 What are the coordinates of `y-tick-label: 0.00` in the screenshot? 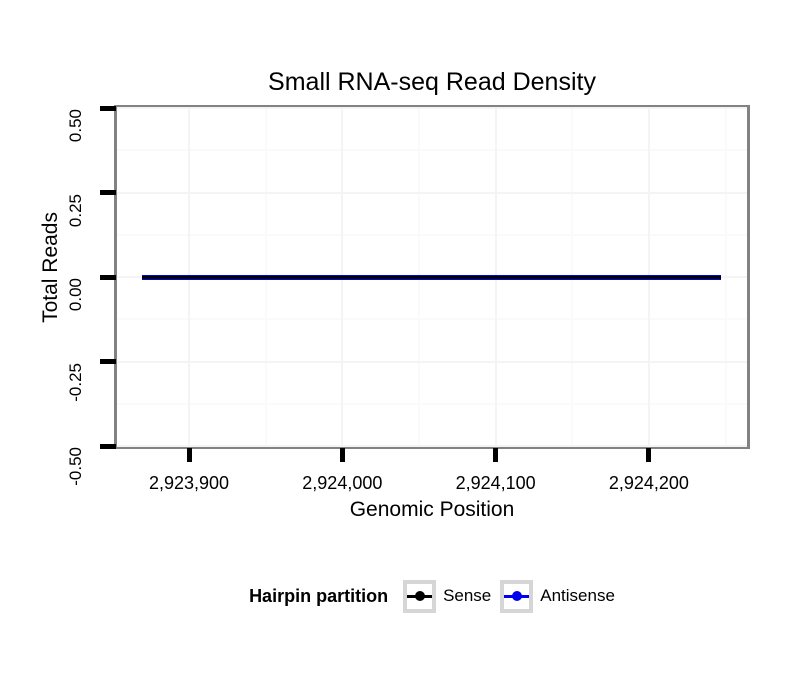 It's located at (75, 295).